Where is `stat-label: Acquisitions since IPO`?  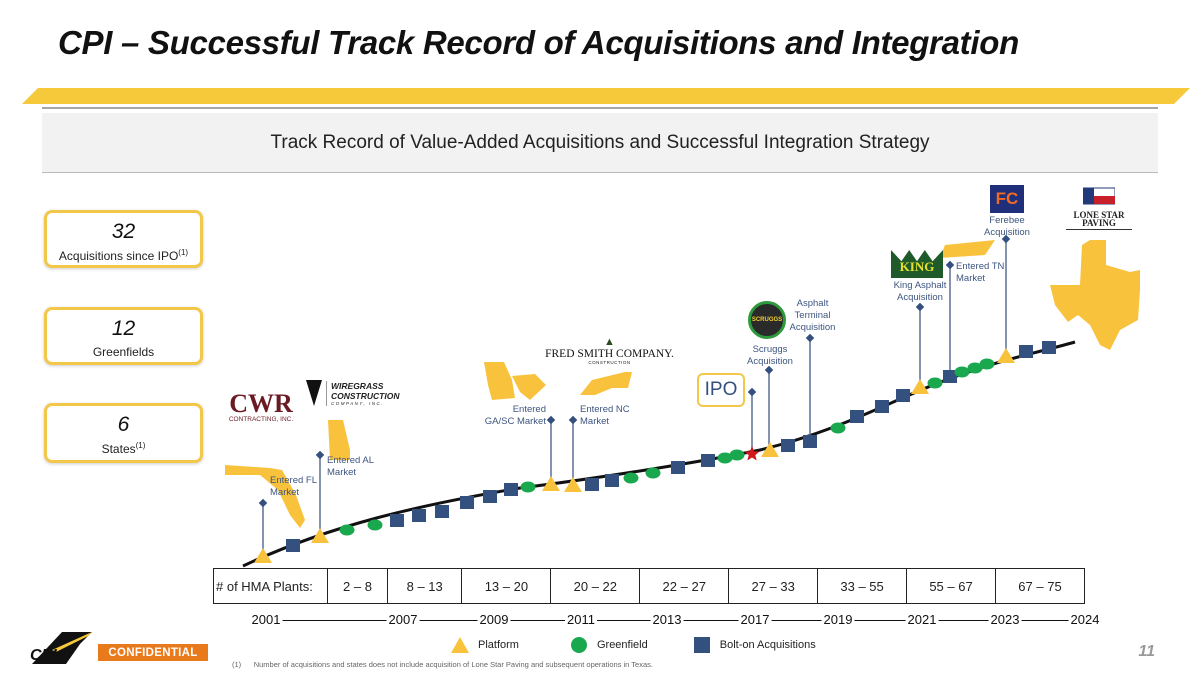
stat-label: Acquisitions since IPO is located at coordinates (118, 256).